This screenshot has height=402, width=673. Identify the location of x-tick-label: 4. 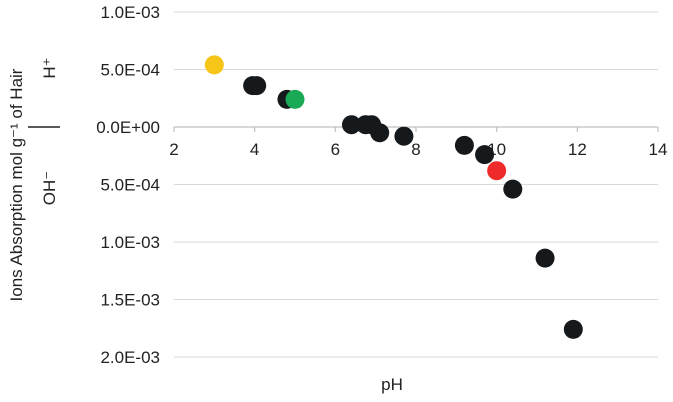
(254, 149).